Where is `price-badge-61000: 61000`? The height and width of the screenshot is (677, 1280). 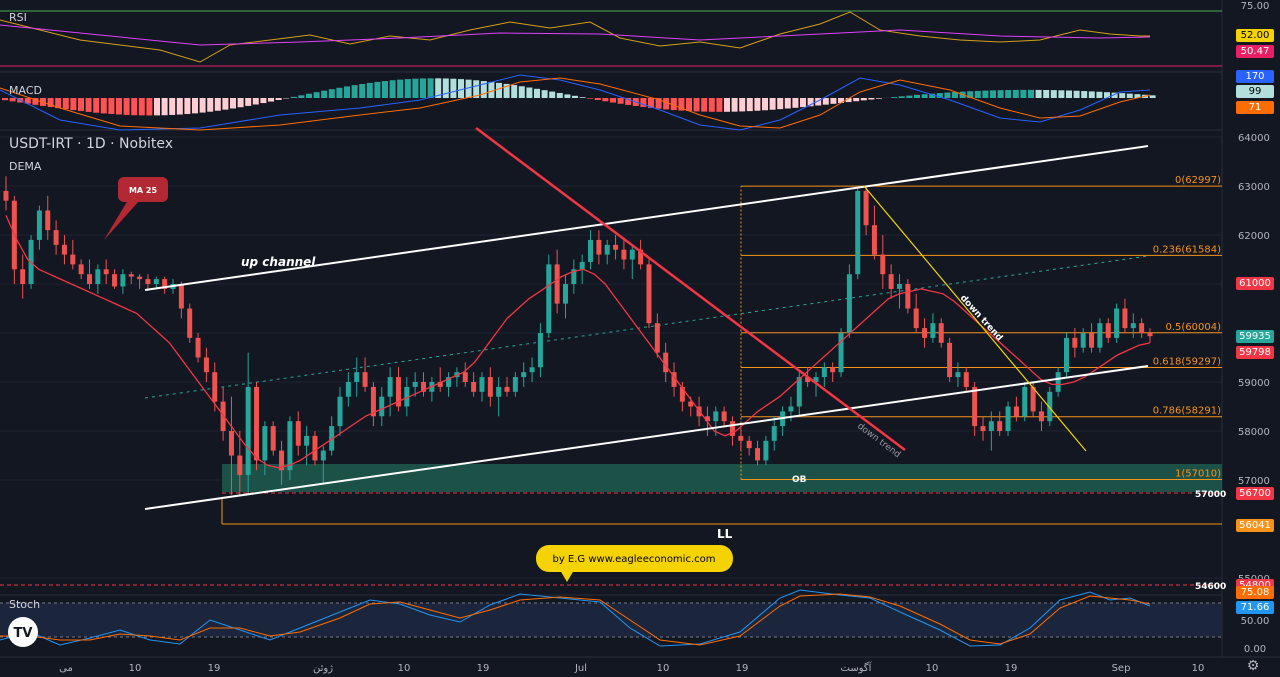 price-badge-61000: 61000 is located at coordinates (1255, 283).